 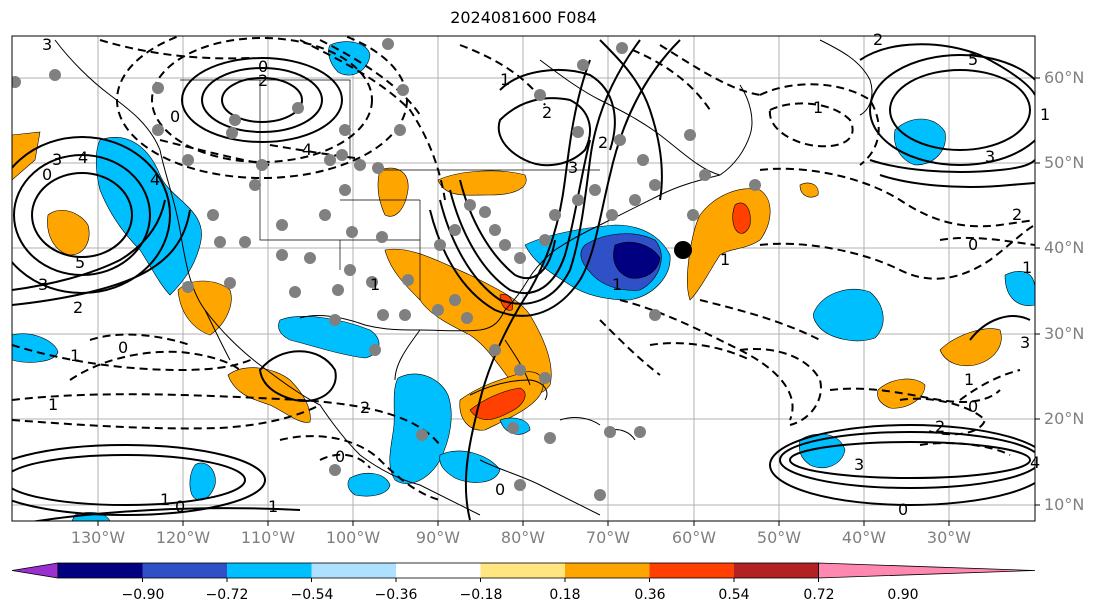 I want to click on colorbar-label: −0.36, so click(x=396, y=595).